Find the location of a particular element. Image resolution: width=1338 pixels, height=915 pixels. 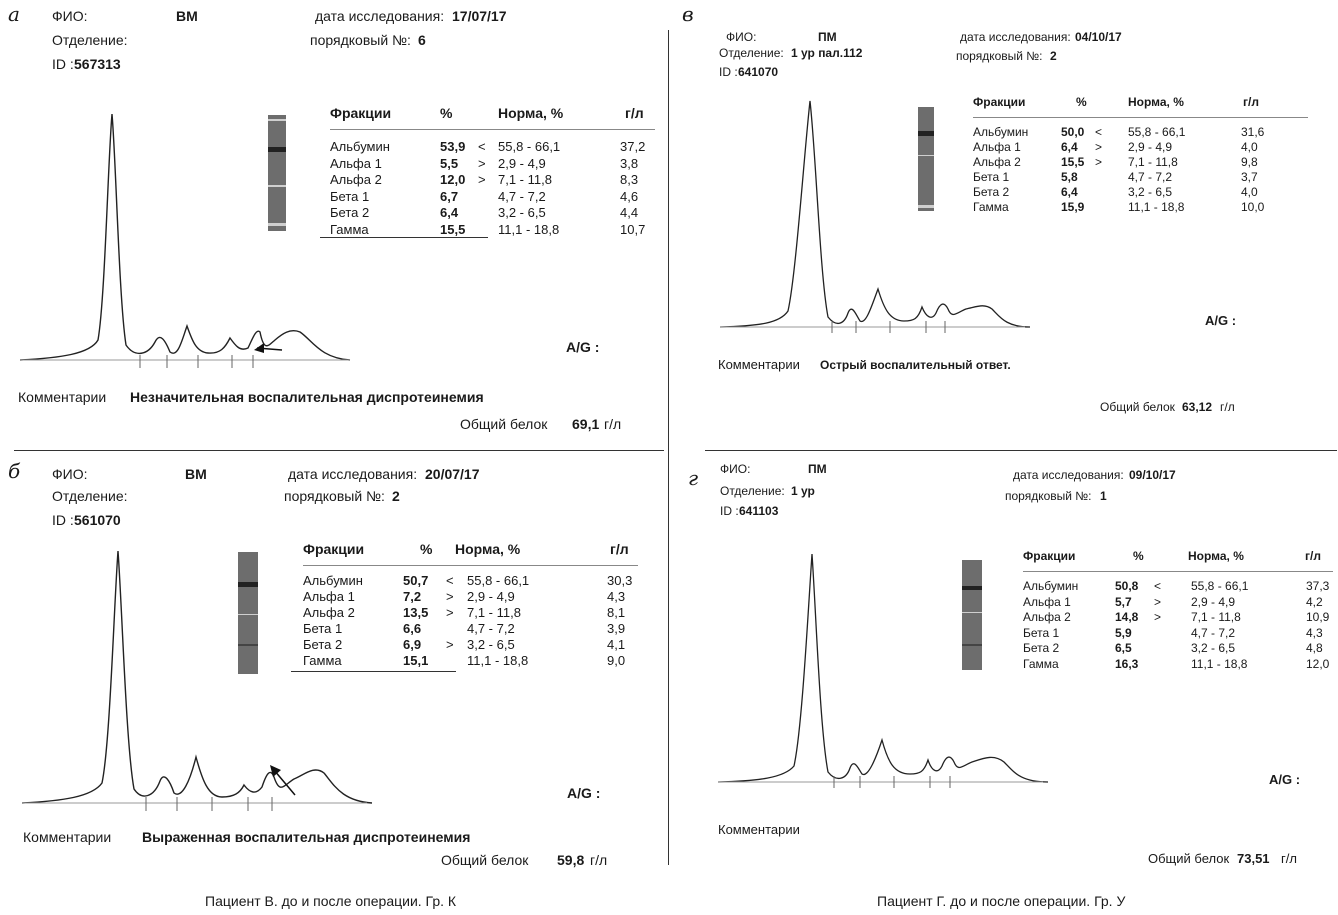

fraction-gl: 4,0 is located at coordinates (1249, 192).